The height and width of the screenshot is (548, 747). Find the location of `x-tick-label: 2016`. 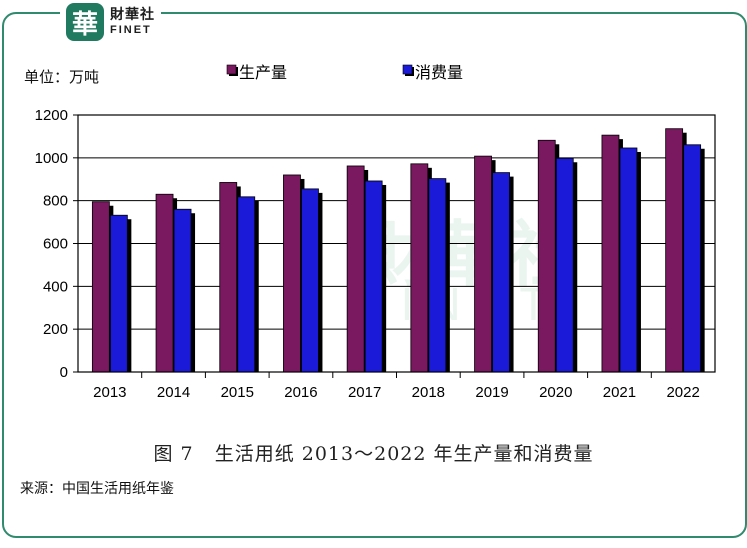

x-tick-label: 2016 is located at coordinates (300, 392).